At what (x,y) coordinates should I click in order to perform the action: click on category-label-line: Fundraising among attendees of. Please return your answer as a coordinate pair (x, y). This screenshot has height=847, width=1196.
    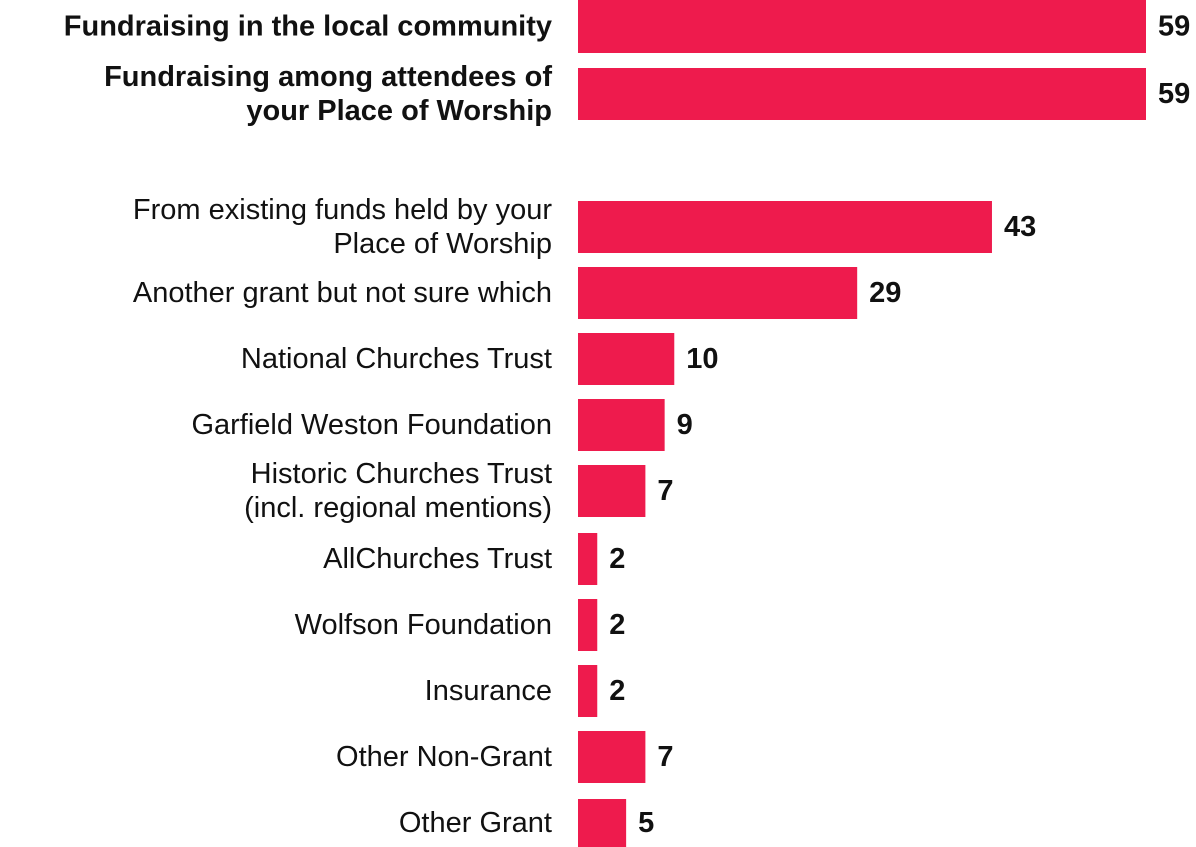
    Looking at the image, I should click on (328, 77).